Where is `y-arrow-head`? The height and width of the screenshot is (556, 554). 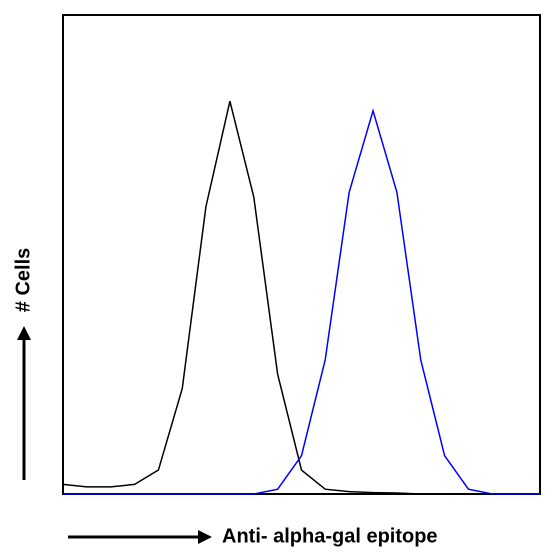
y-arrow-head is located at coordinates (24, 333).